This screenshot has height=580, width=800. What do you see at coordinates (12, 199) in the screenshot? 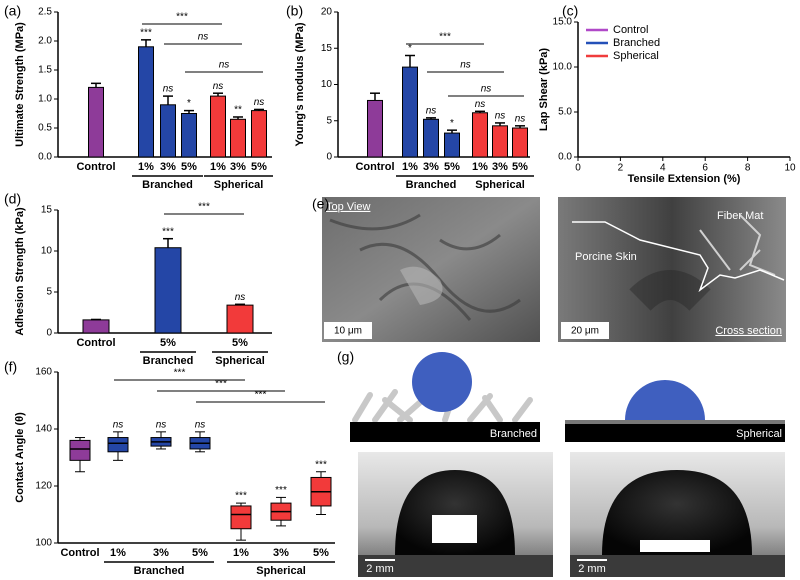
I see `panel-label: (d)` at bounding box center [12, 199].